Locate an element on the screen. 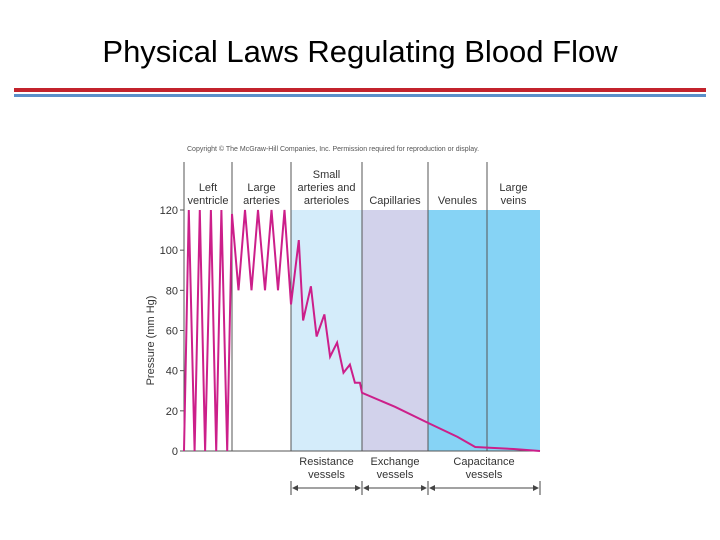 Image resolution: width=720 pixels, height=540 pixels. segment-label: arterioles is located at coordinates (327, 201).